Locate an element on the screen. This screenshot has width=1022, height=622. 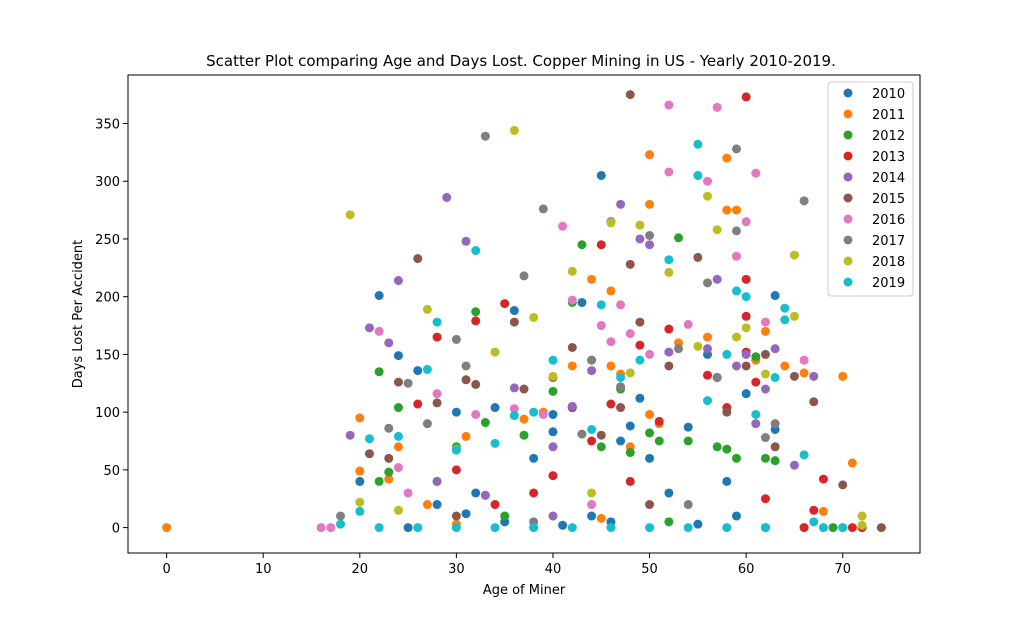
legend-item: 2012 is located at coordinates (874, 136).